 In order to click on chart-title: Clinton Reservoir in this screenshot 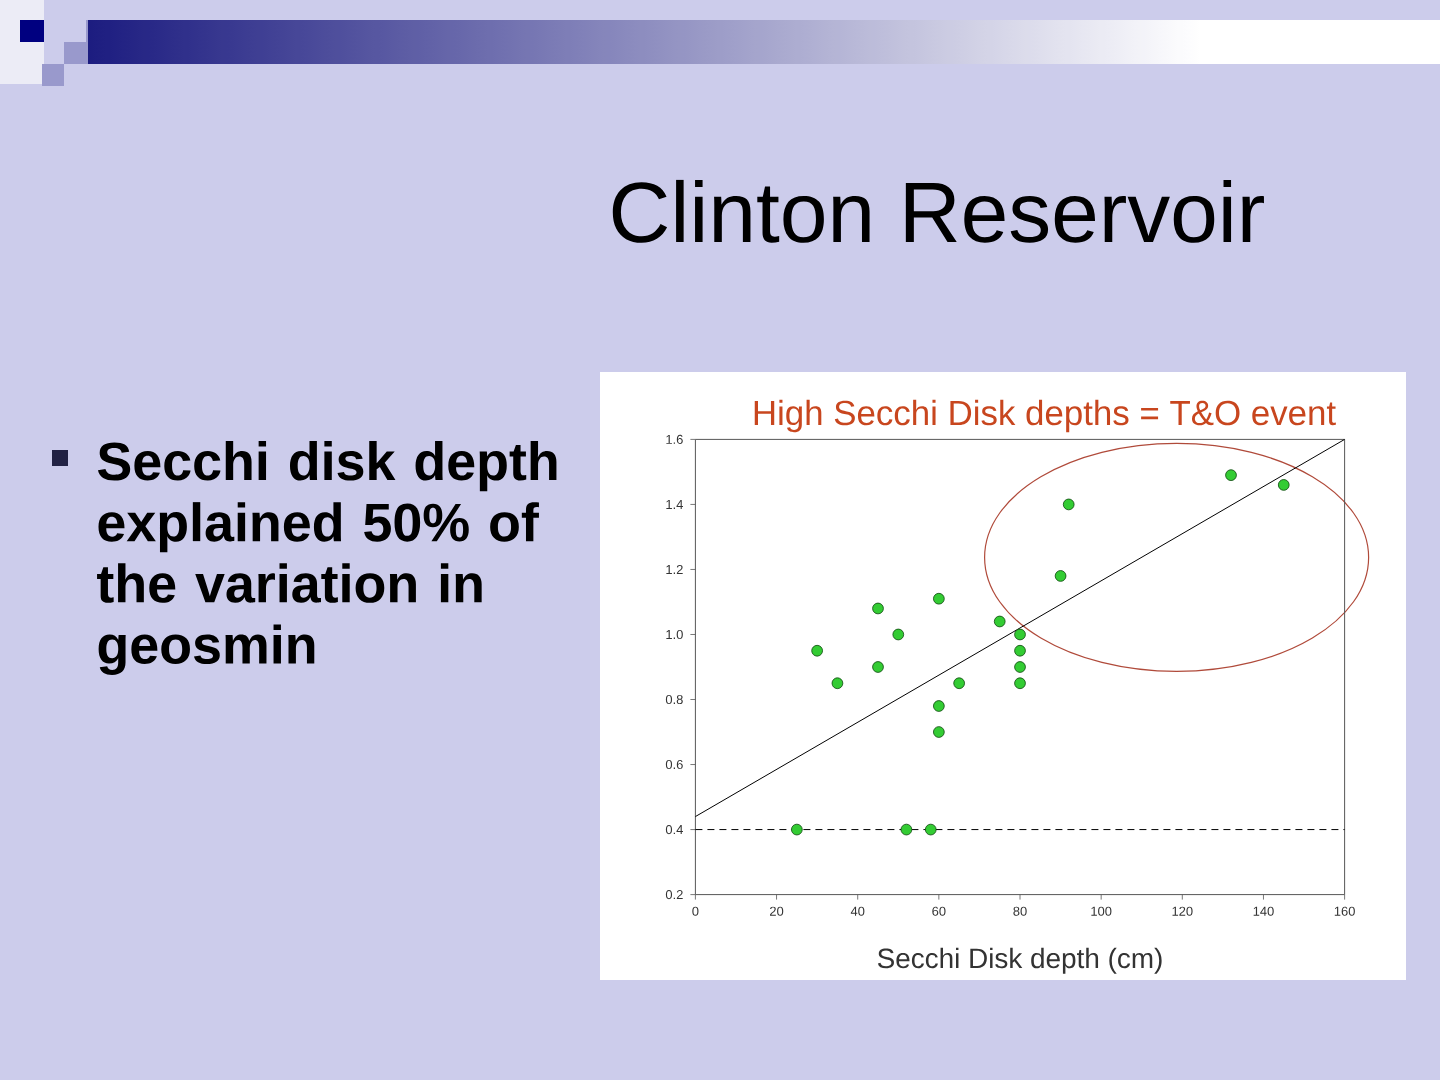, I will do `click(938, 211)`.